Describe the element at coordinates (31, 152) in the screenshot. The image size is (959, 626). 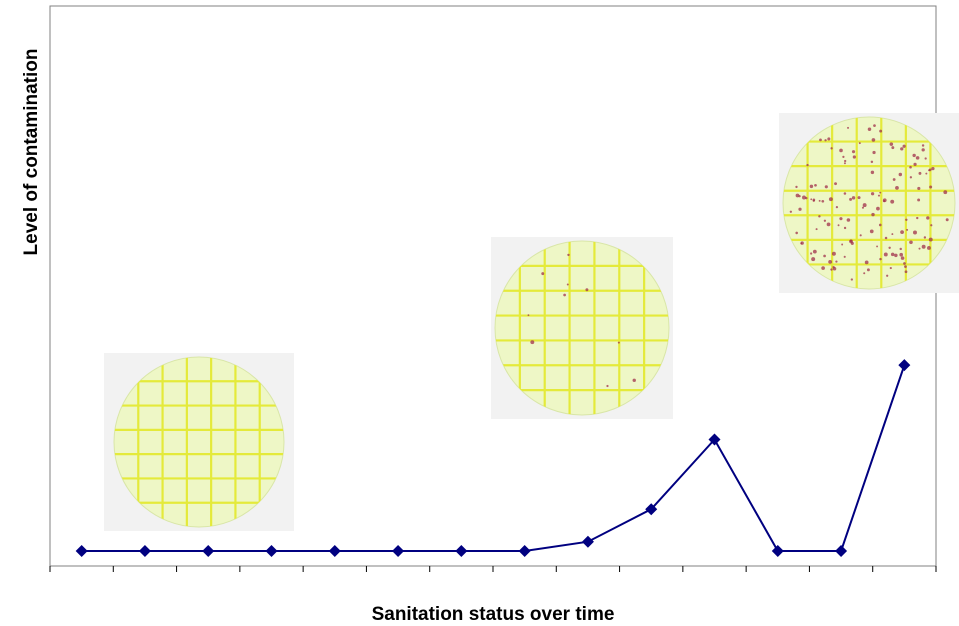
I see `y-axis-title: Level of contamination` at that location.